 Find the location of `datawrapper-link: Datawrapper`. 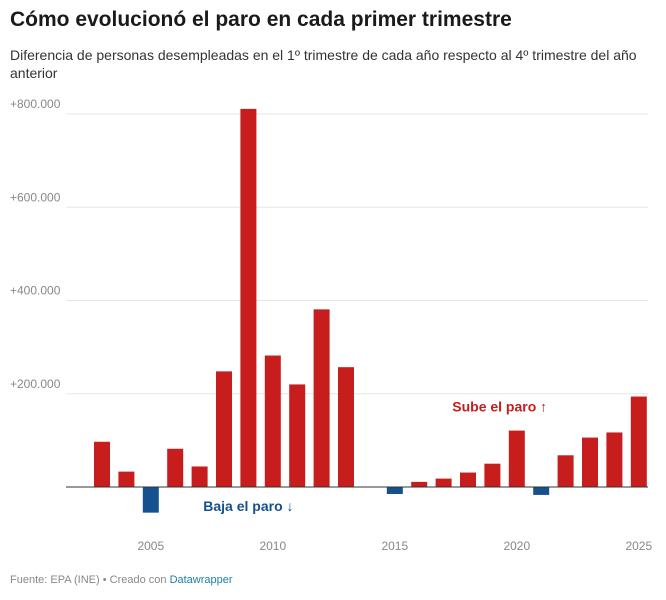

datawrapper-link: Datawrapper is located at coordinates (201, 580).